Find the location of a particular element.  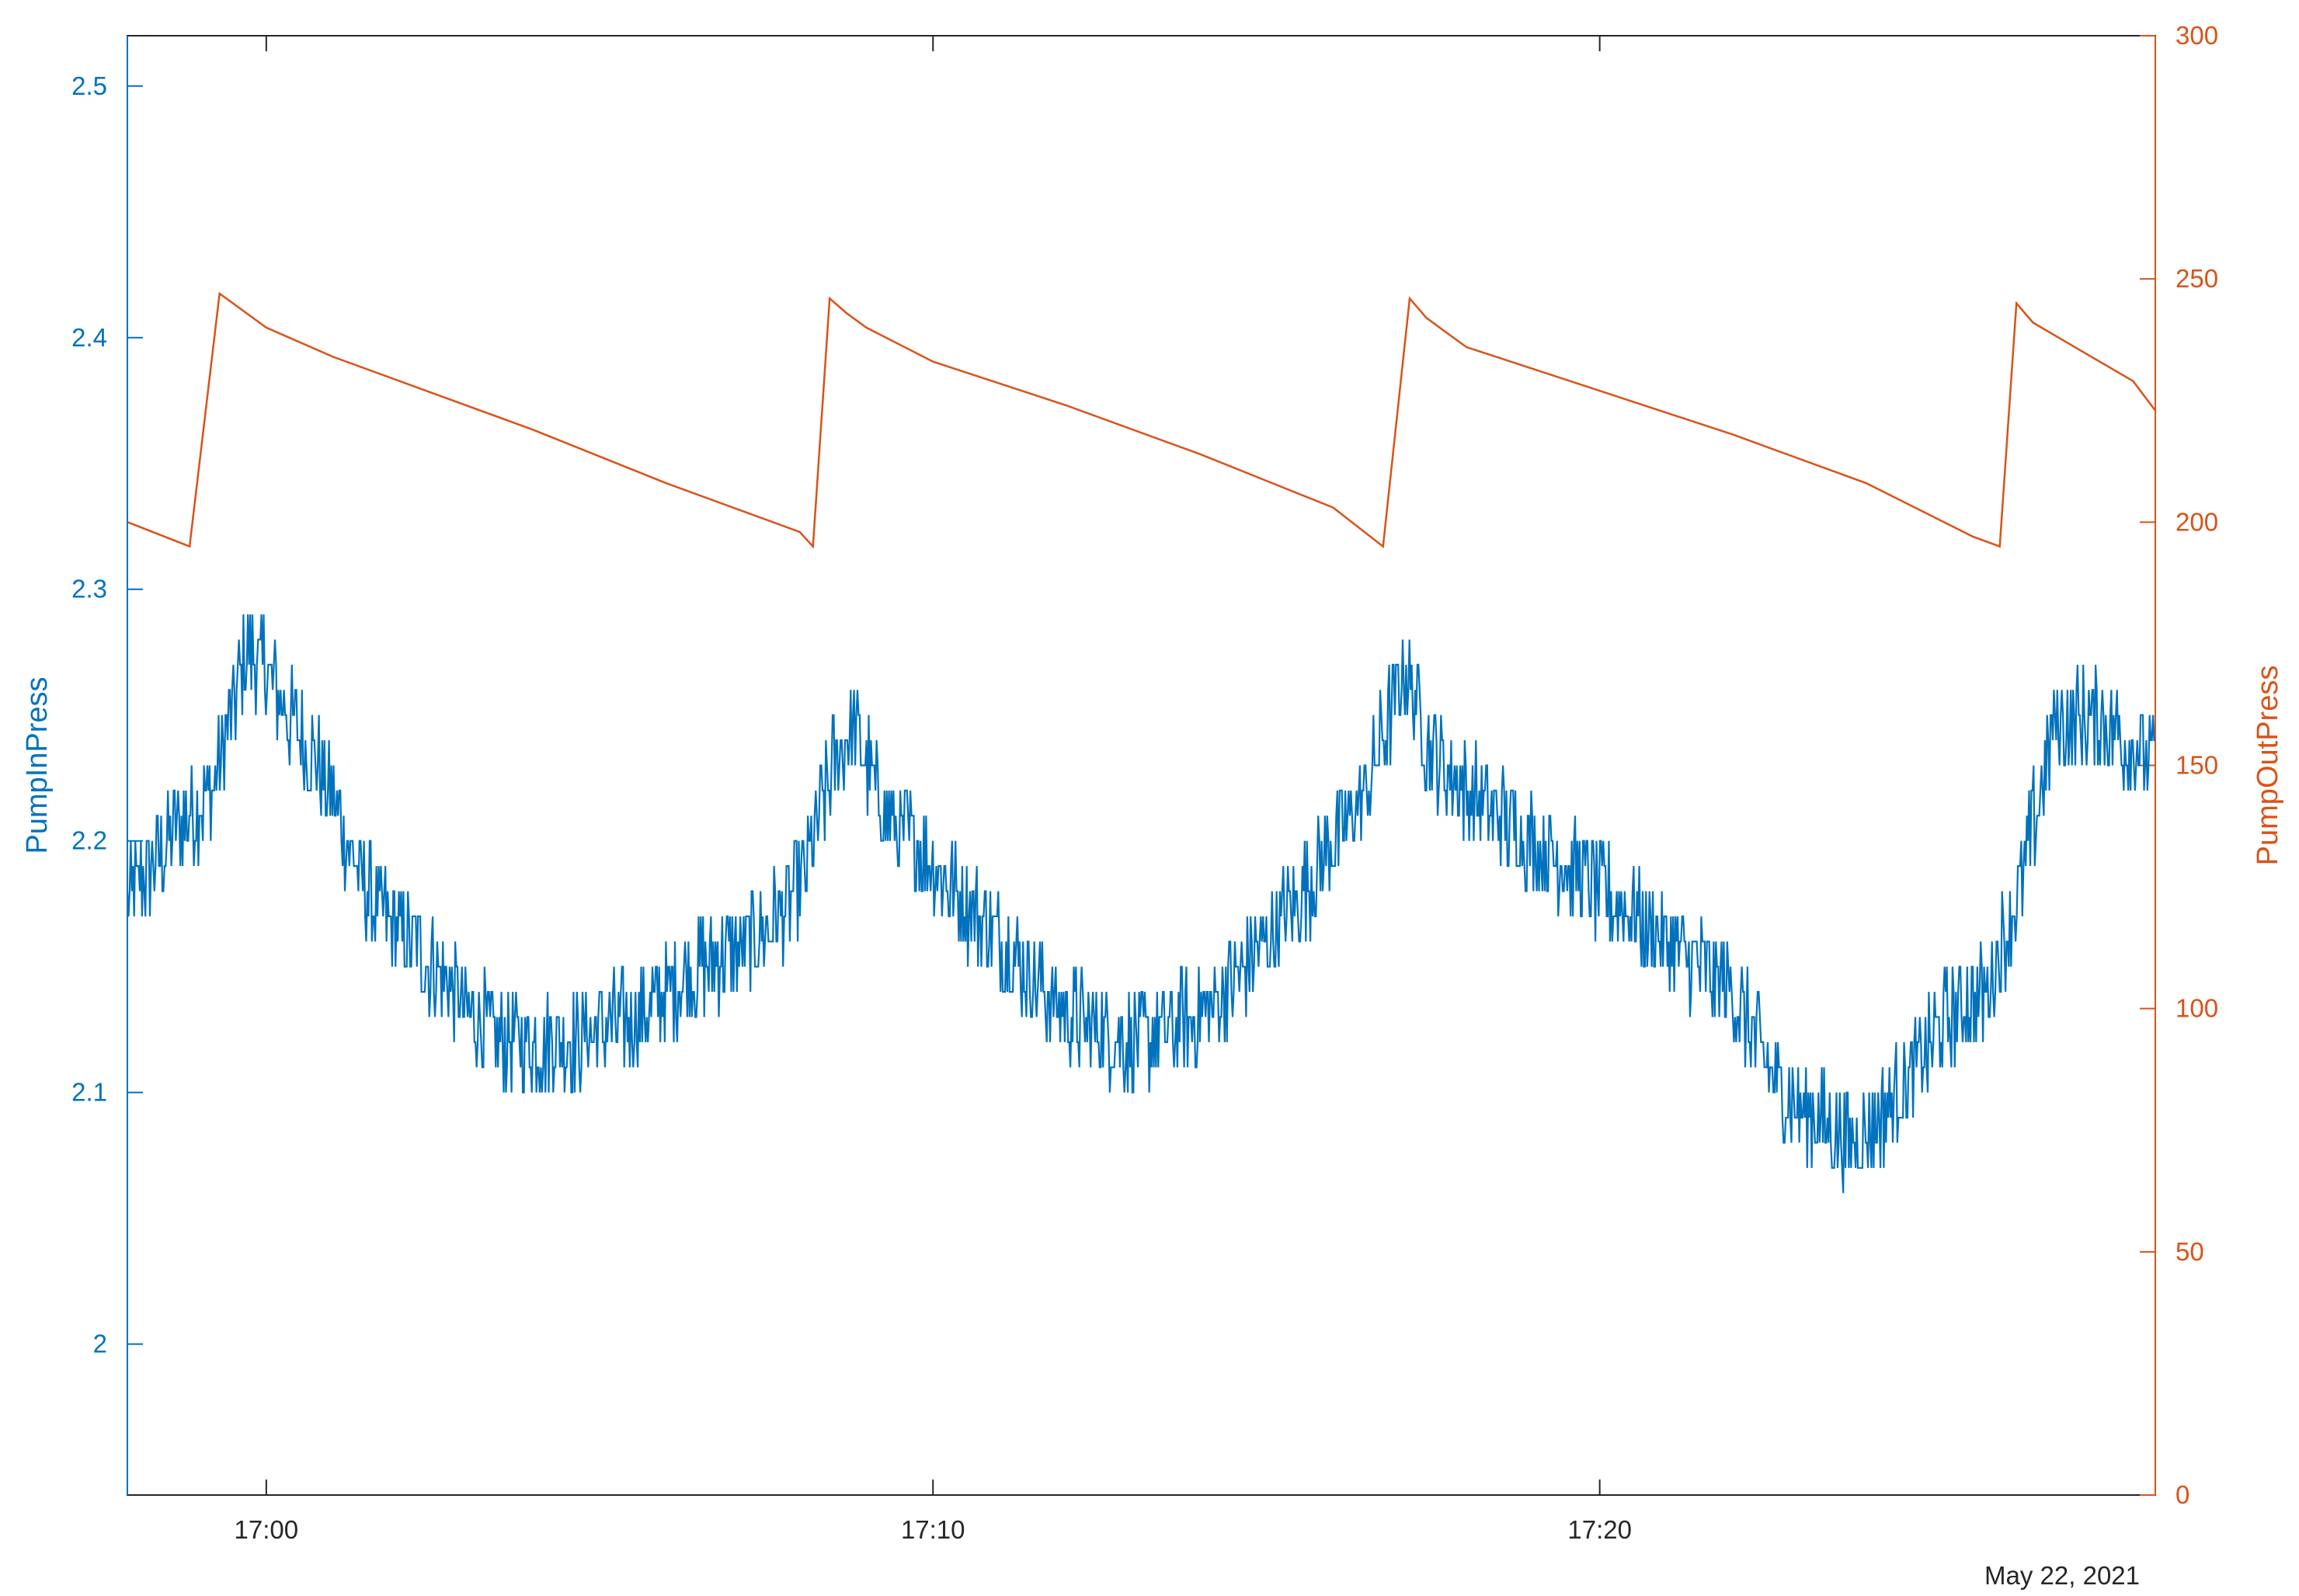

left-axis: 2 2.1 2.2 2.3 2.4 2.5 is located at coordinates (107, 766).